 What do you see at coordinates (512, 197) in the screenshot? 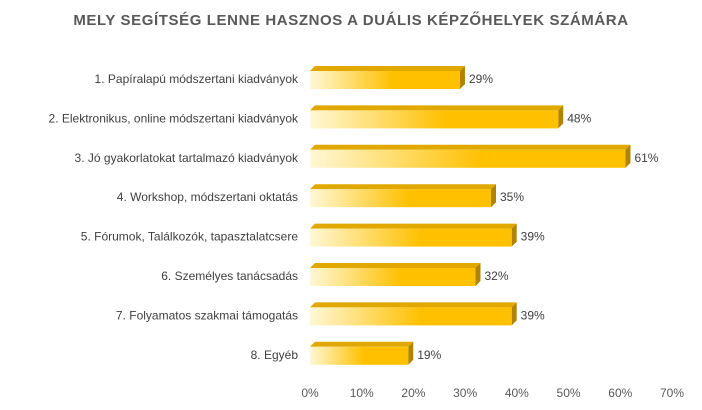
I see `data-label: 35%` at bounding box center [512, 197].